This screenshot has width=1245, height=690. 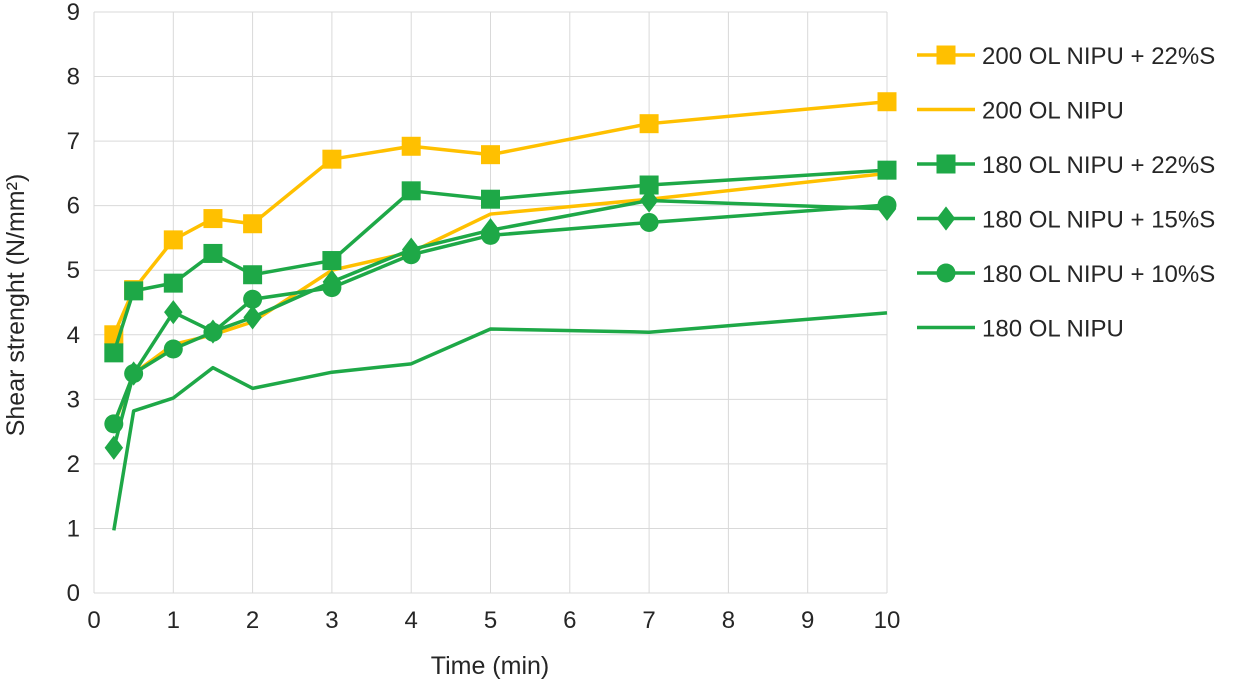 What do you see at coordinates (73, 335) in the screenshot?
I see `y-tick-label: 4` at bounding box center [73, 335].